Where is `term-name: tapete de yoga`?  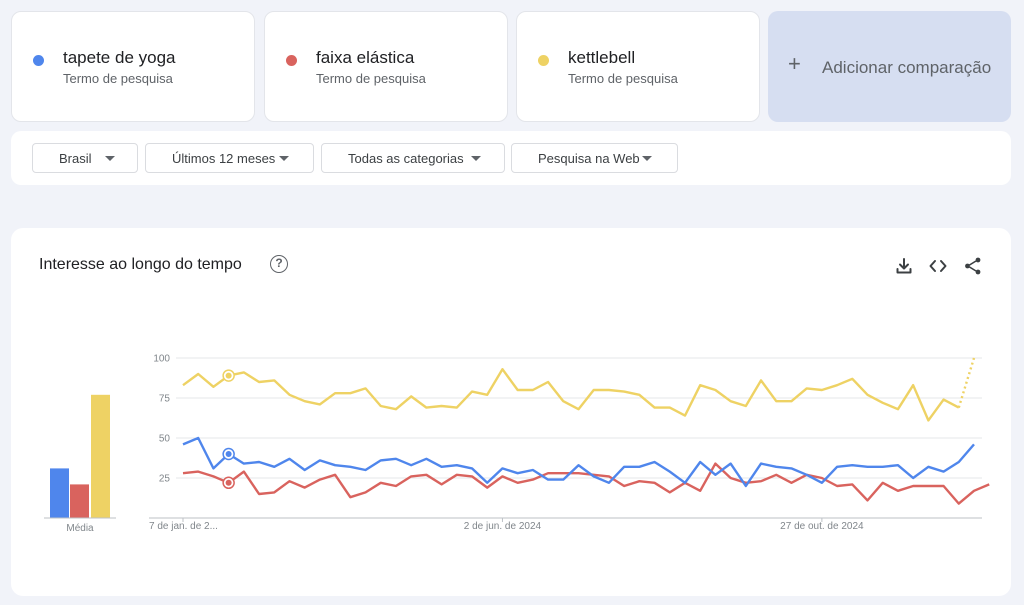 term-name: tapete de yoga is located at coordinates (119, 57).